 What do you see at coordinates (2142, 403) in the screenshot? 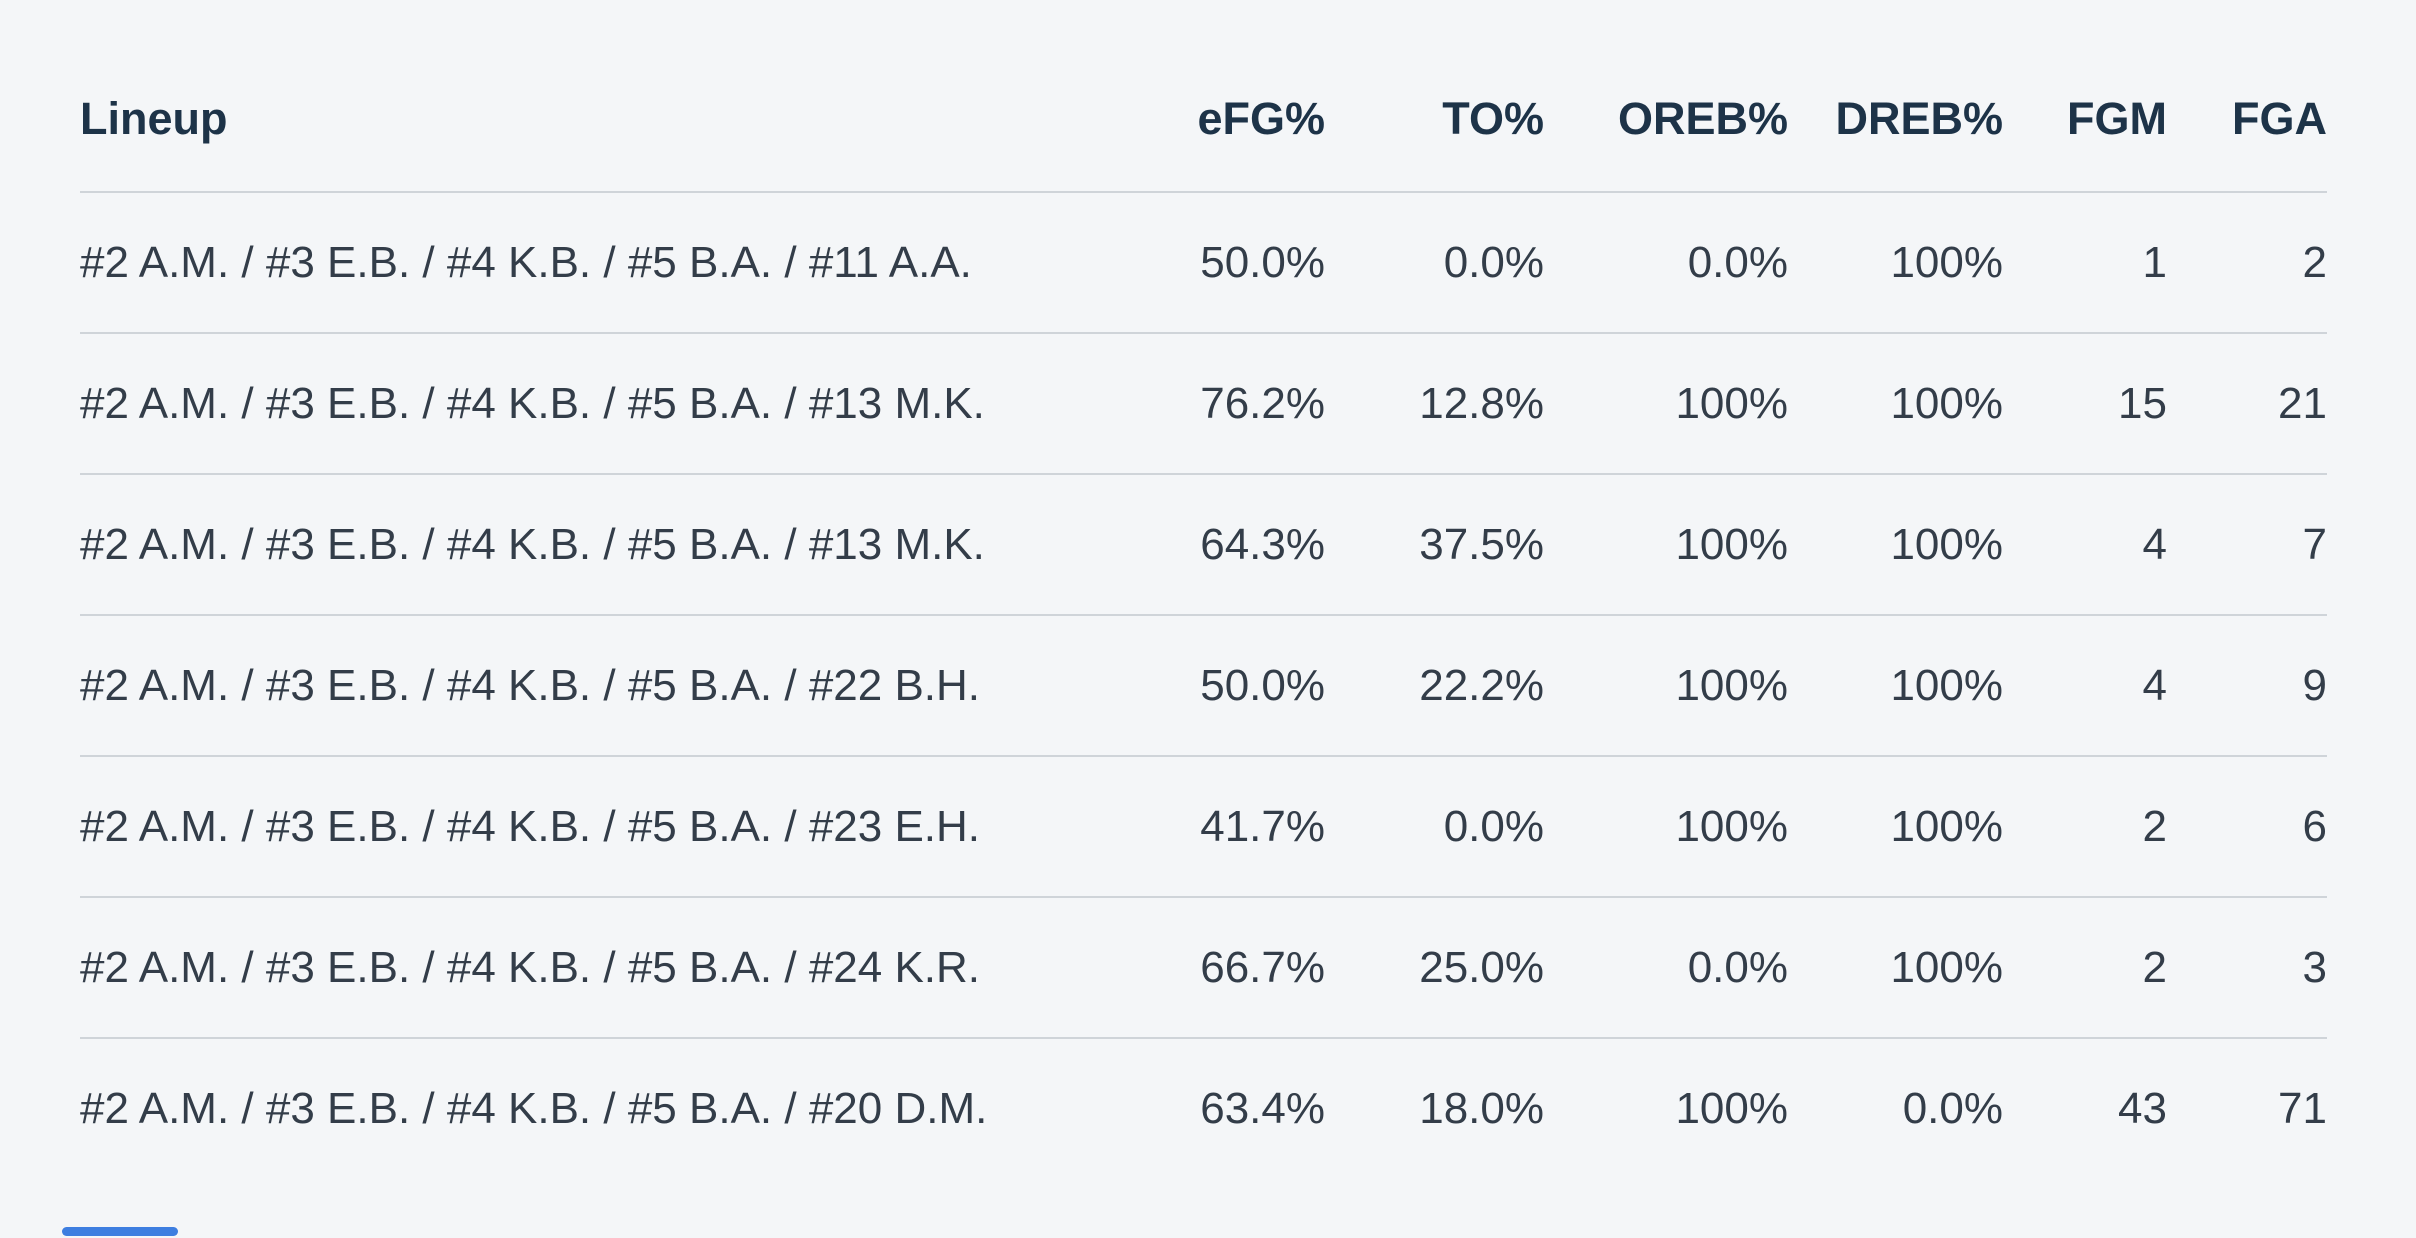
I see `fgm-cell: 15` at bounding box center [2142, 403].